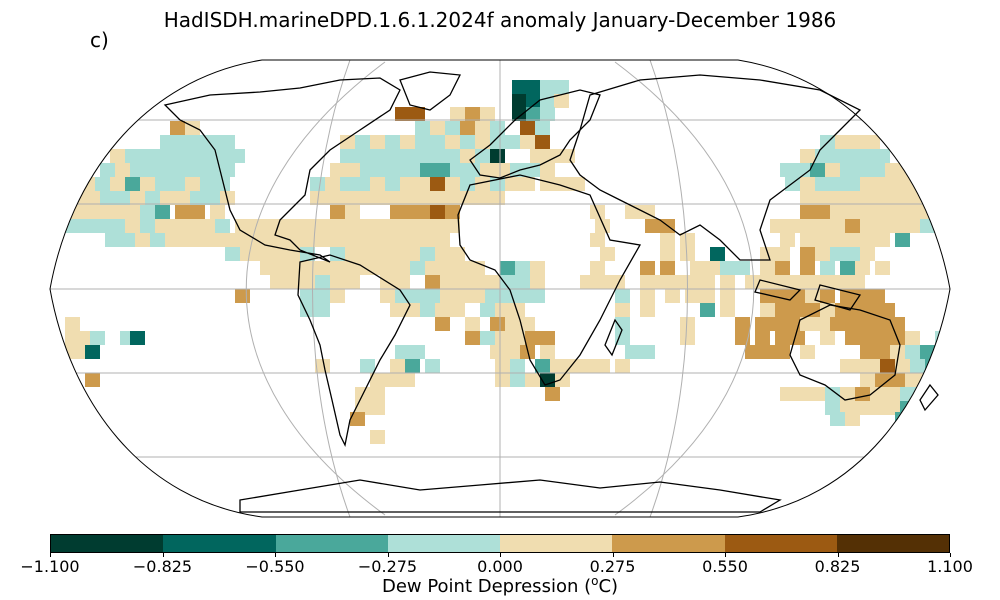 The image size is (1000, 600). I want to click on colorbar-tick-label: −0.825, so click(162, 566).